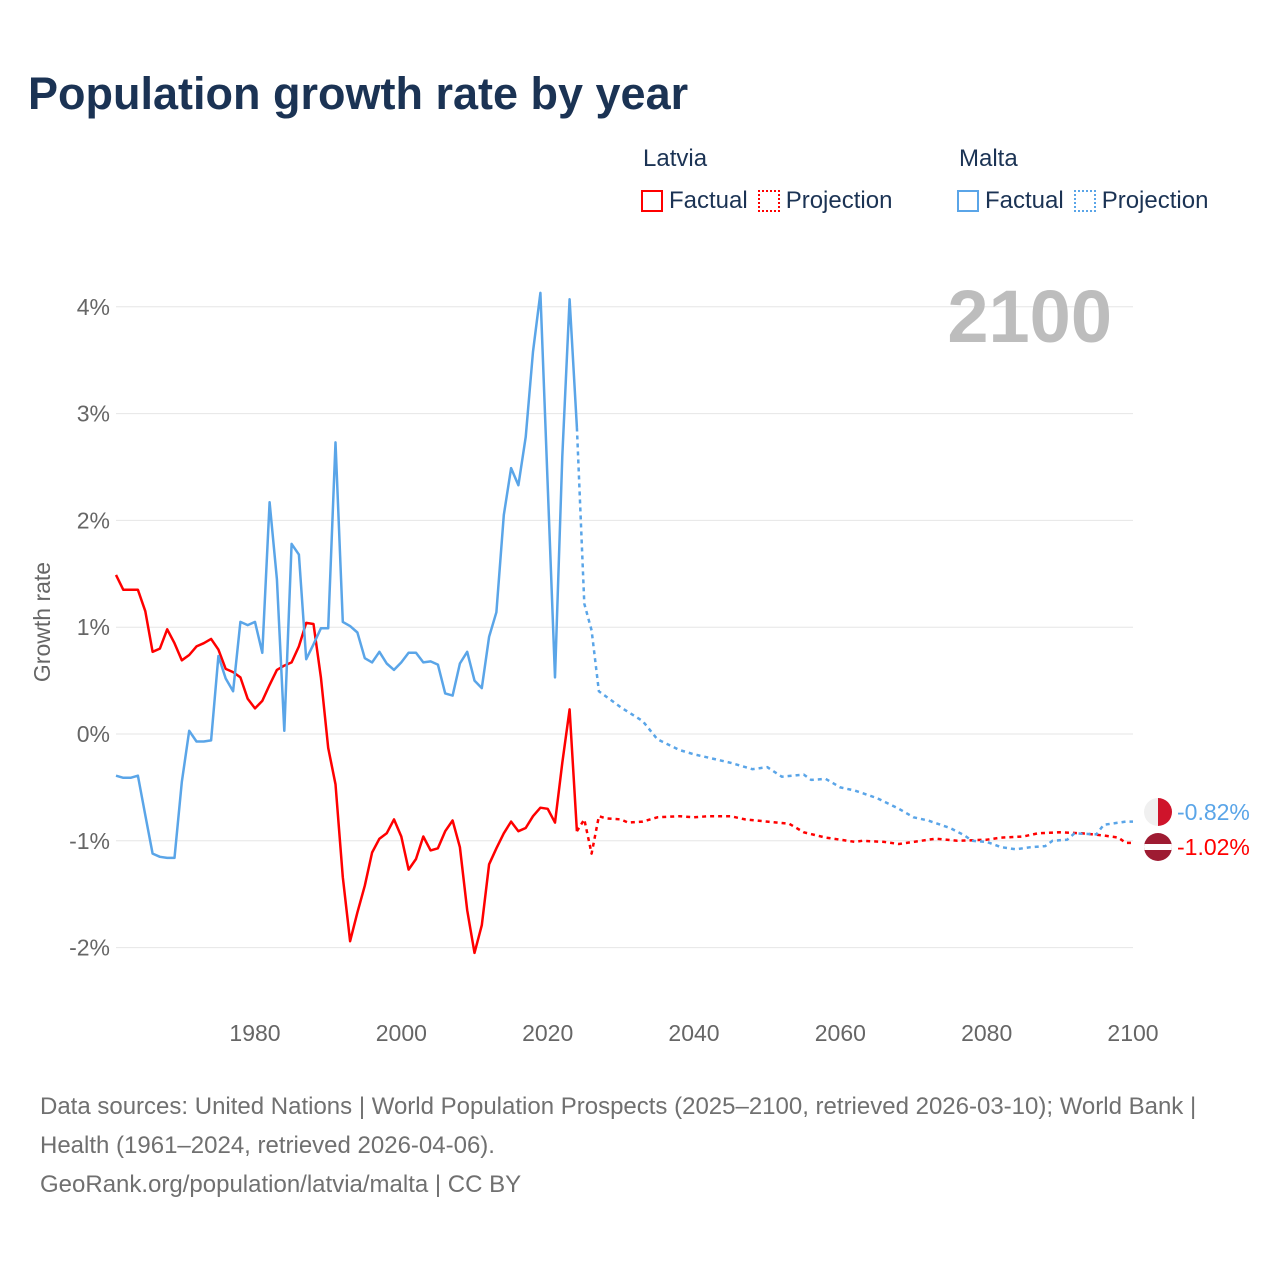 Image resolution: width=1280 pixels, height=1280 pixels. Describe the element at coordinates (693, 1033) in the screenshot. I see `x-tick-label: 2040` at that location.